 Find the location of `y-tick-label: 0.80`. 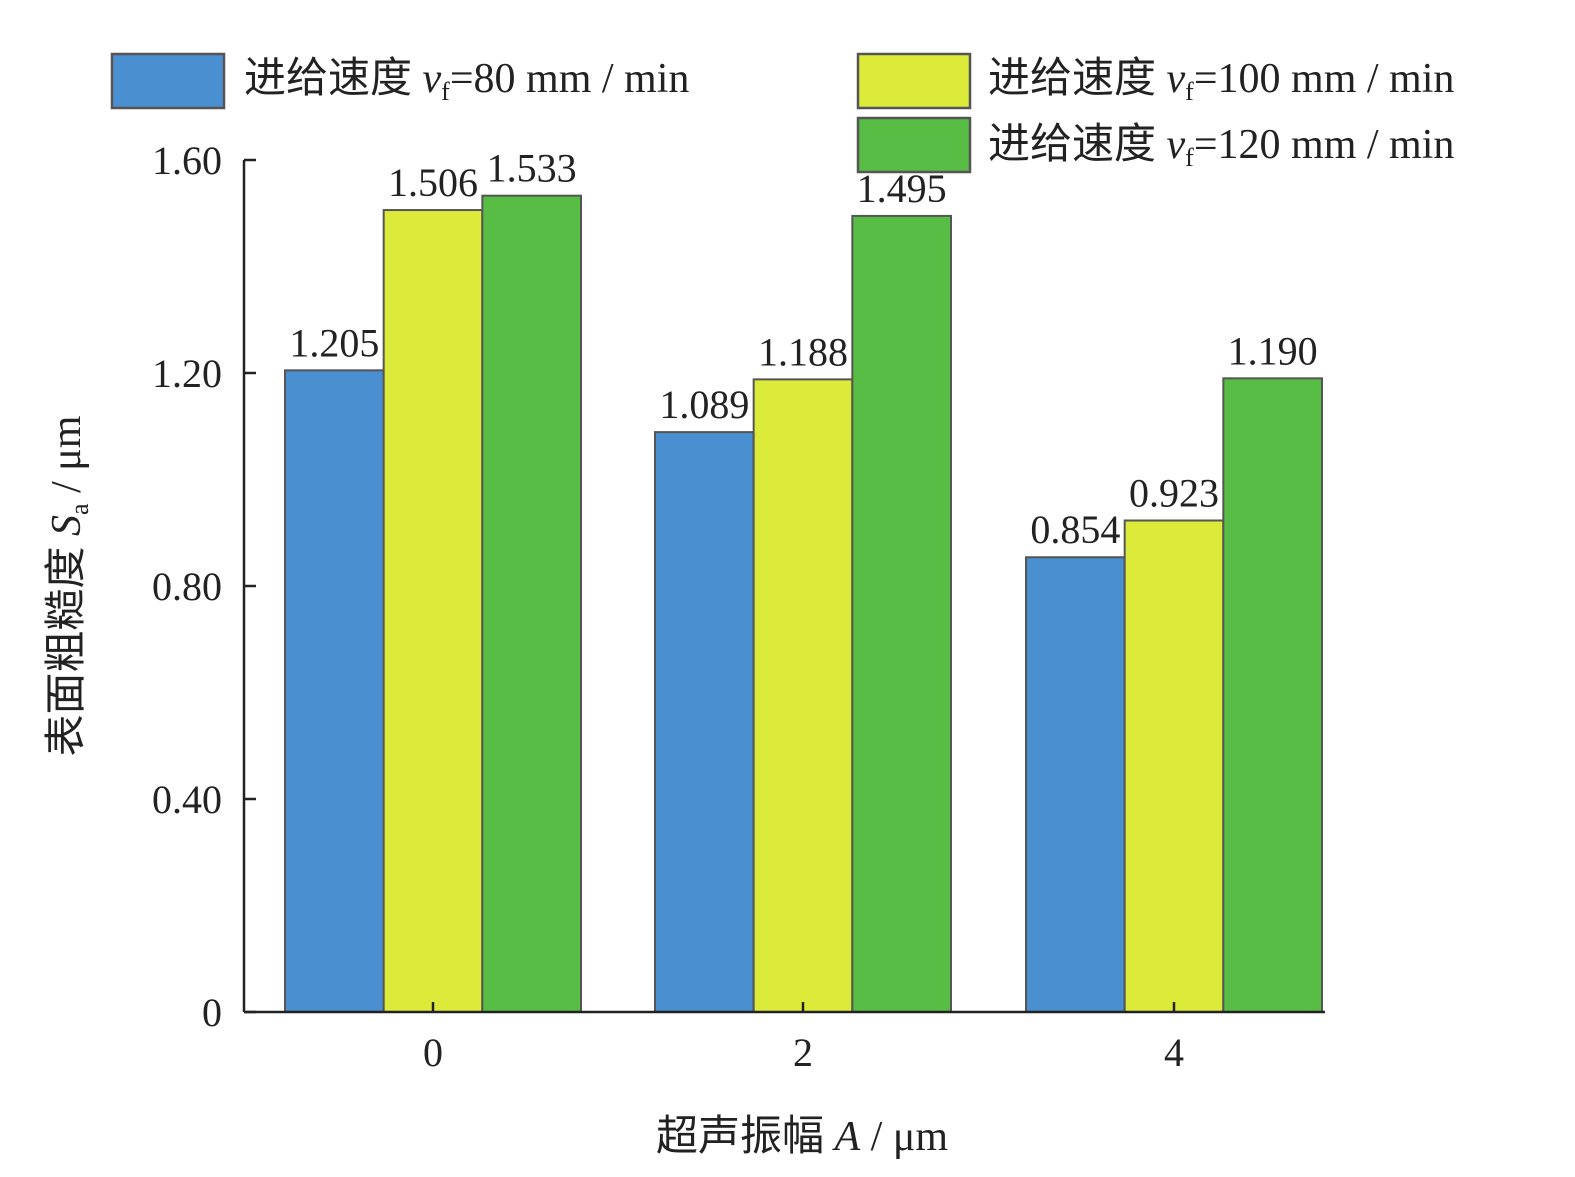

y-tick-label: 0.80 is located at coordinates (187, 586).